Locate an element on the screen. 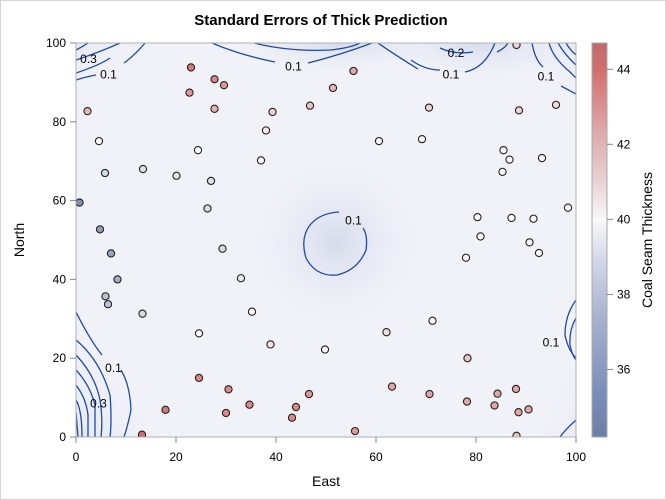 The height and width of the screenshot is (500, 666). y-tick-label: 20 is located at coordinates (60, 358).